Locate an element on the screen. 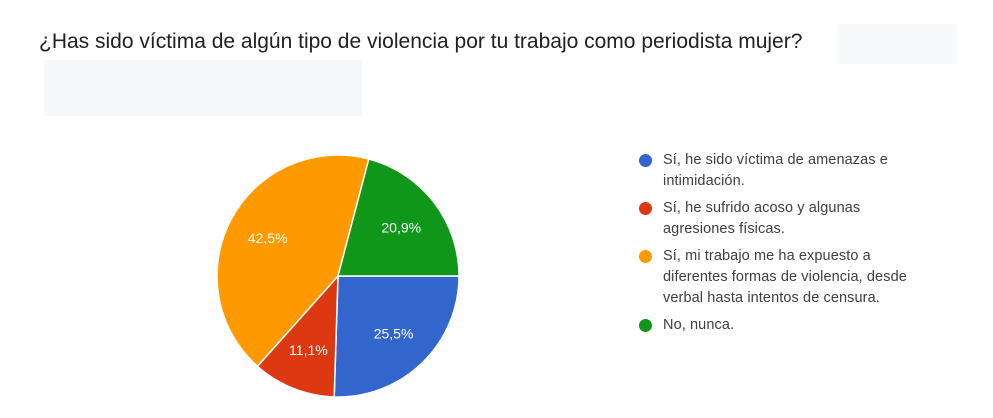  pie-slice-acoso is located at coordinates (297, 335).